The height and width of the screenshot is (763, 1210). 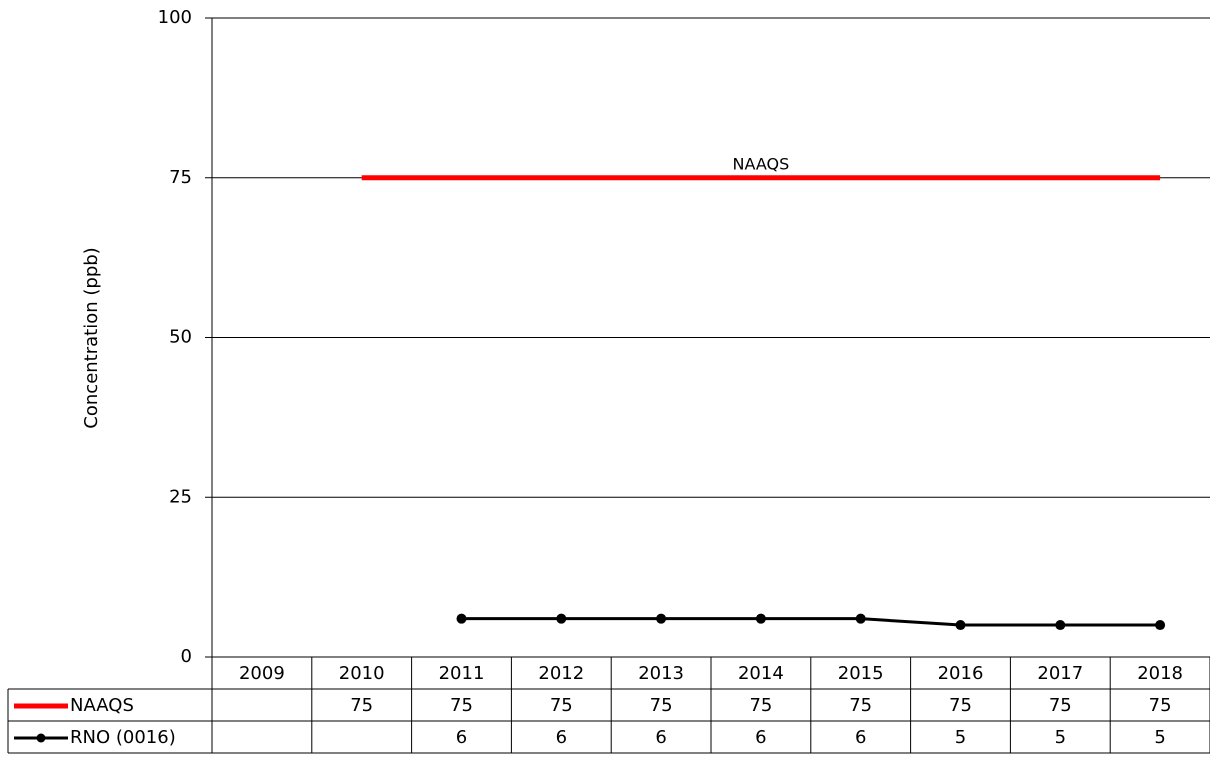 What do you see at coordinates (91, 337) in the screenshot?
I see `y-axis-label: Concentration (ppb)` at bounding box center [91, 337].